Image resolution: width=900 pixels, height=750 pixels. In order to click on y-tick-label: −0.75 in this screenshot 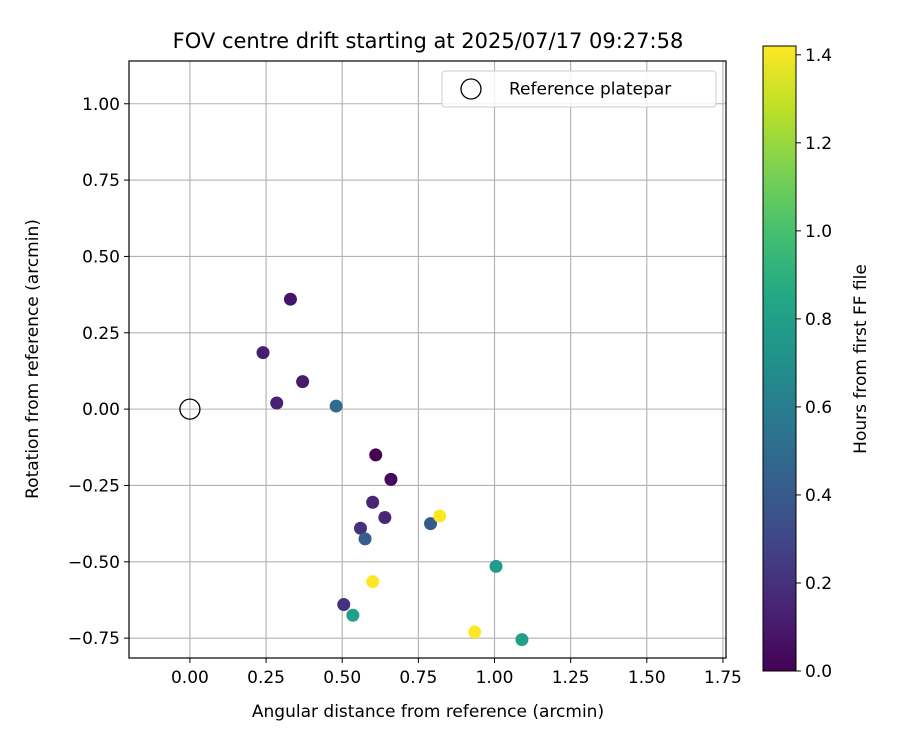, I will do `click(94, 639)`.